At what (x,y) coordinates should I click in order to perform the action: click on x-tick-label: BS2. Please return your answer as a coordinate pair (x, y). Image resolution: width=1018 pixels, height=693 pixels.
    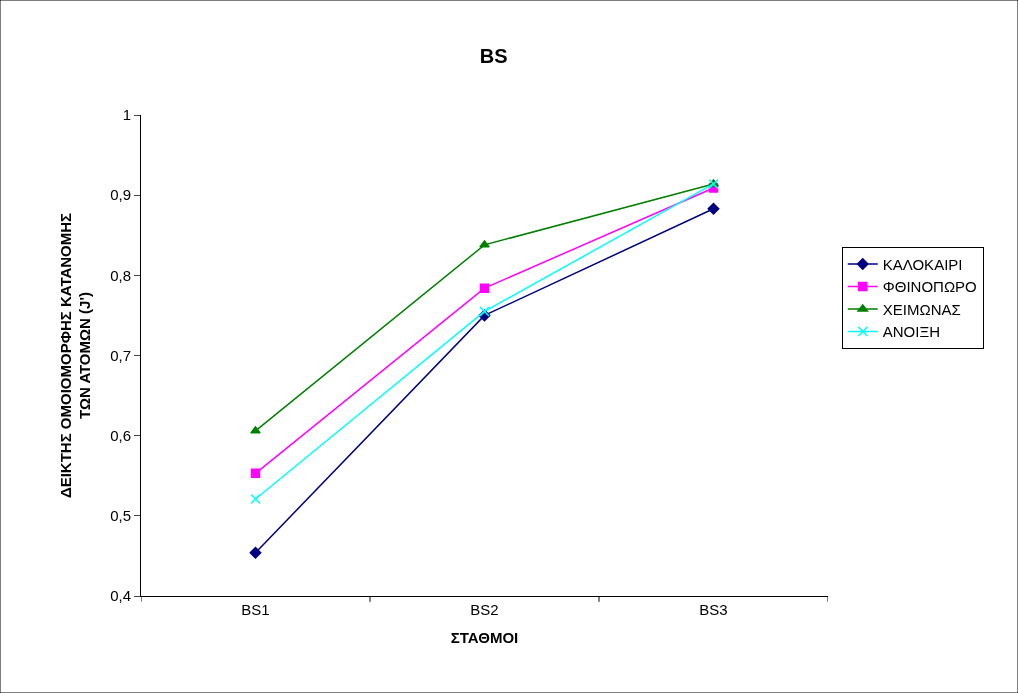
    Looking at the image, I should click on (484, 609).